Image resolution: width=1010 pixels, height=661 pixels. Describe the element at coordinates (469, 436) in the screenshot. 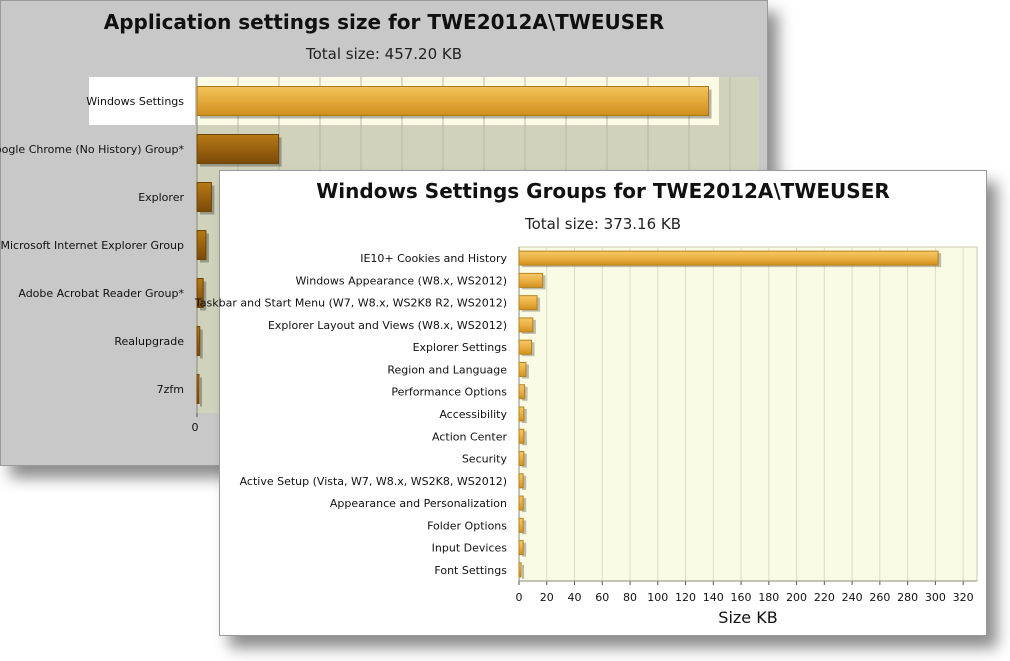

I see `category-label: Action Center` at that location.